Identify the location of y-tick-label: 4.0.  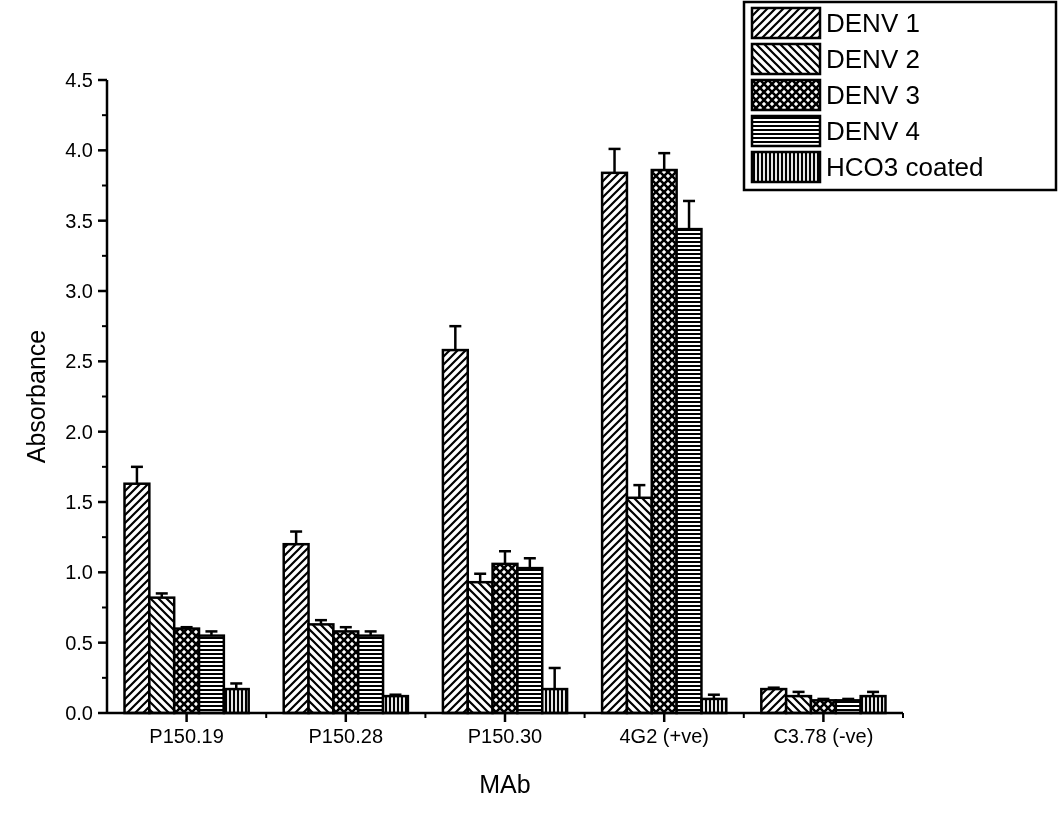
(79, 150).